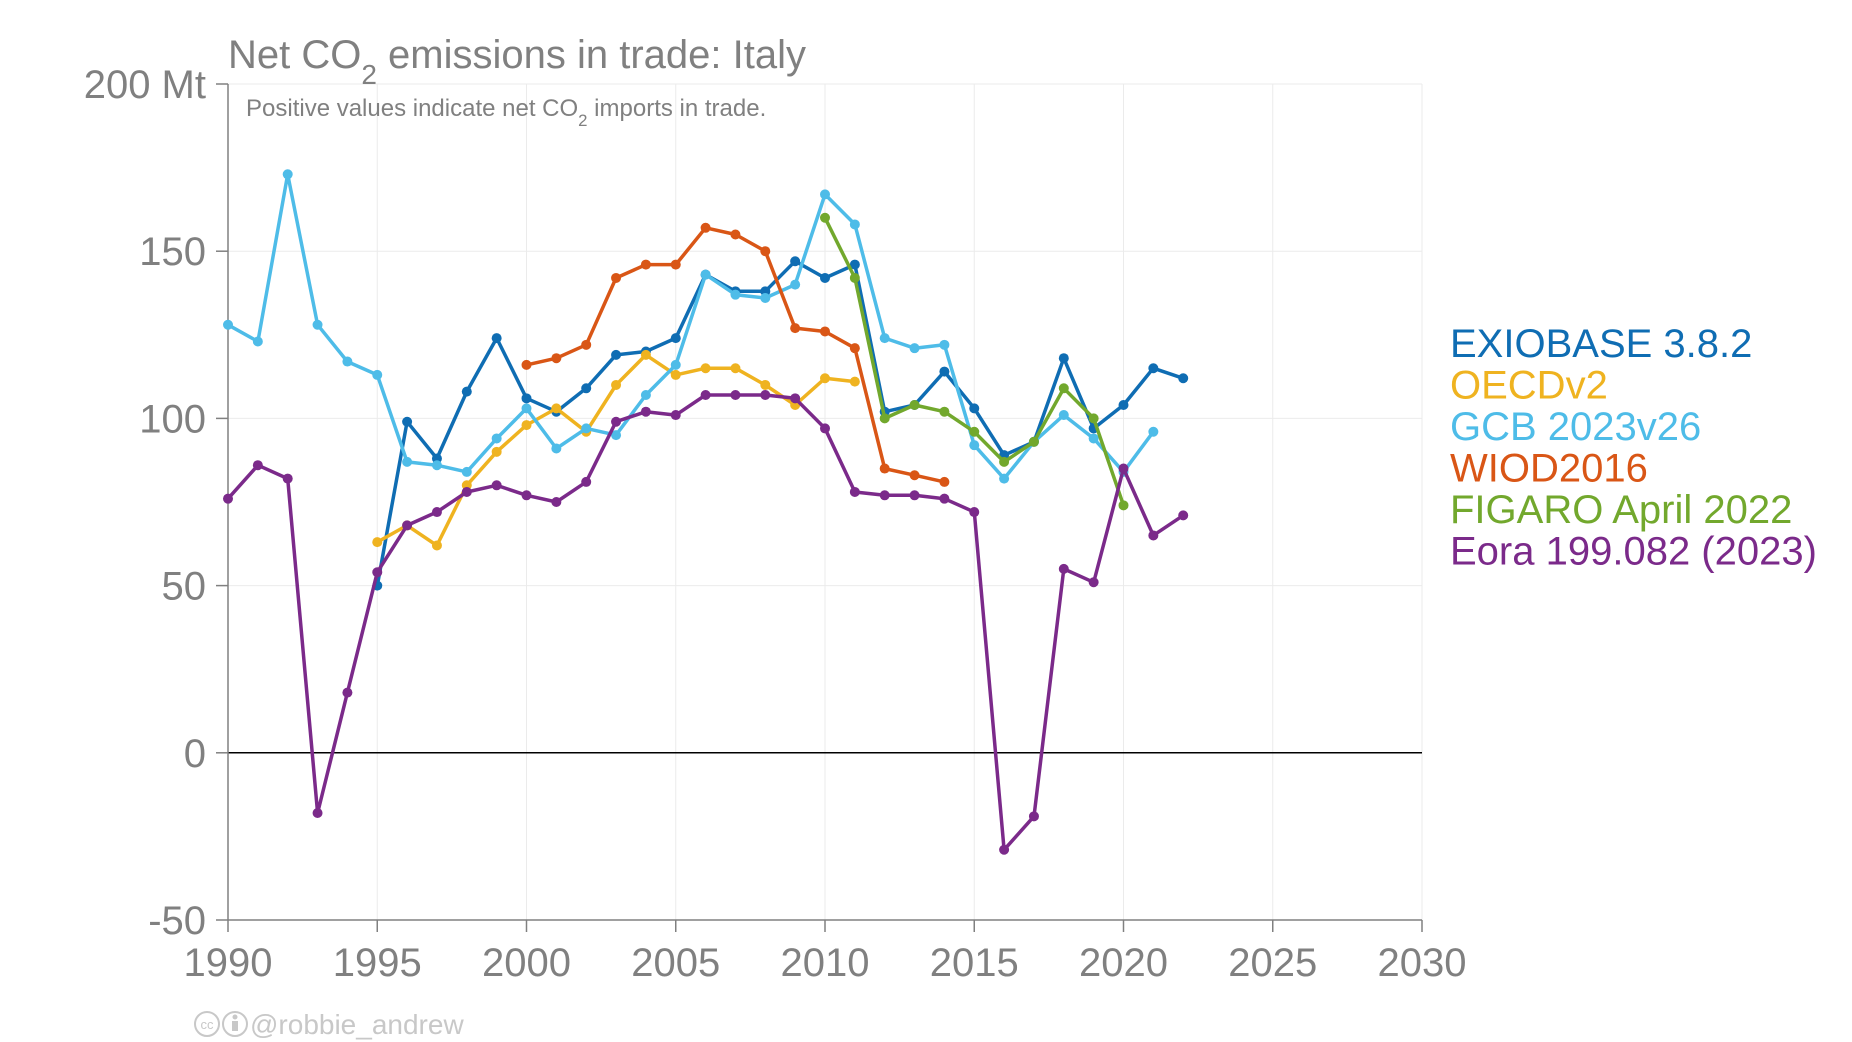 This screenshot has width=1852, height=1042. I want to click on legend-label: FIGARO April 2022, so click(1621, 510).